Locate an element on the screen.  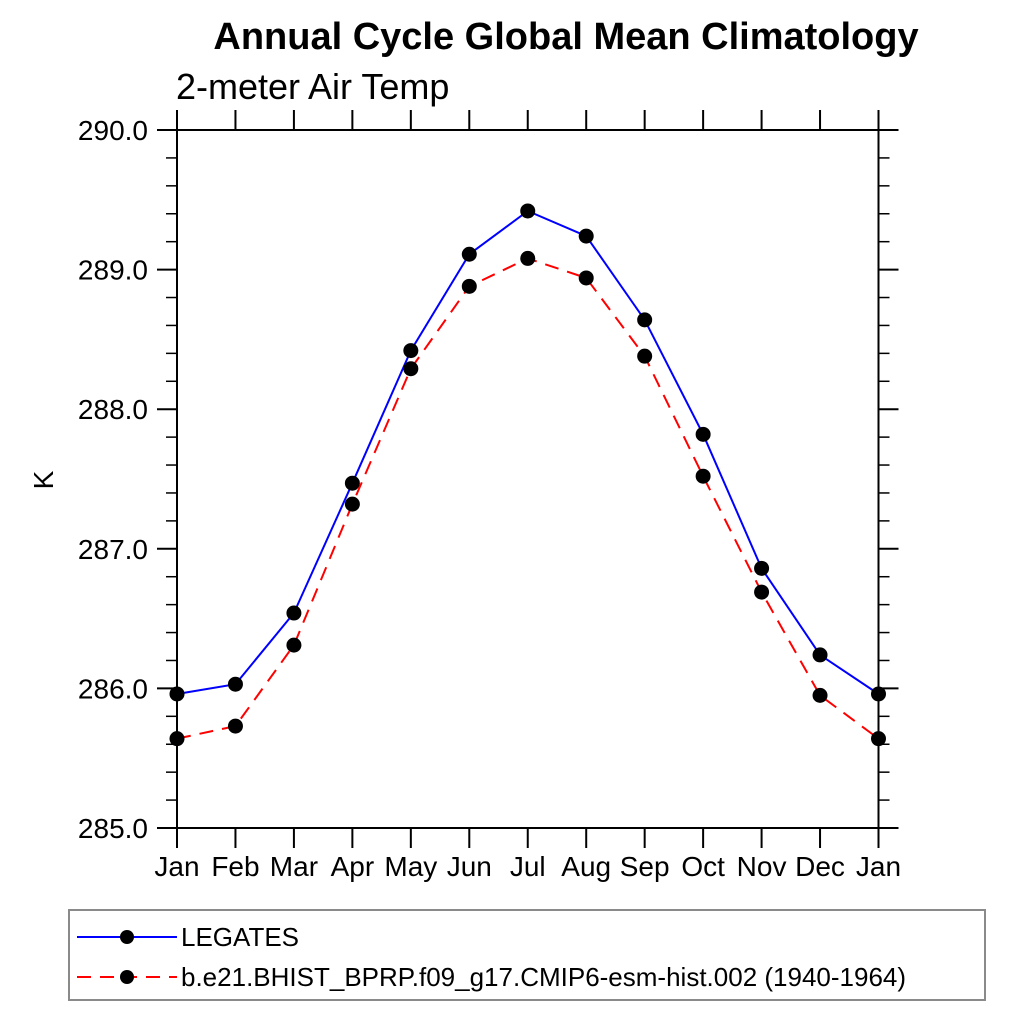
y-axis-label: K is located at coordinates (43, 480).